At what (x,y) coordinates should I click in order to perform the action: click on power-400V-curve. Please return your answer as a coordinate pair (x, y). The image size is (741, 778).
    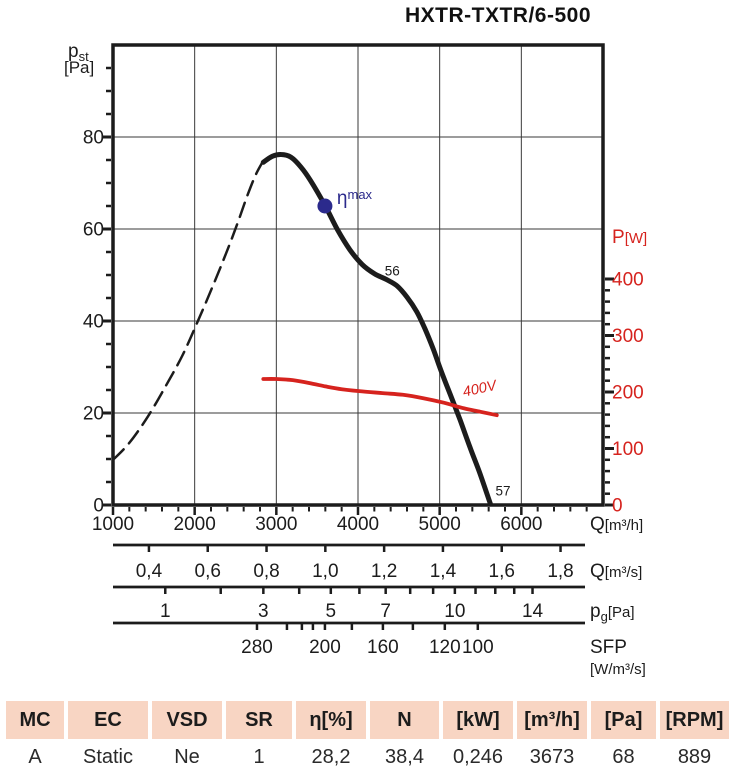
    Looking at the image, I should click on (380, 397).